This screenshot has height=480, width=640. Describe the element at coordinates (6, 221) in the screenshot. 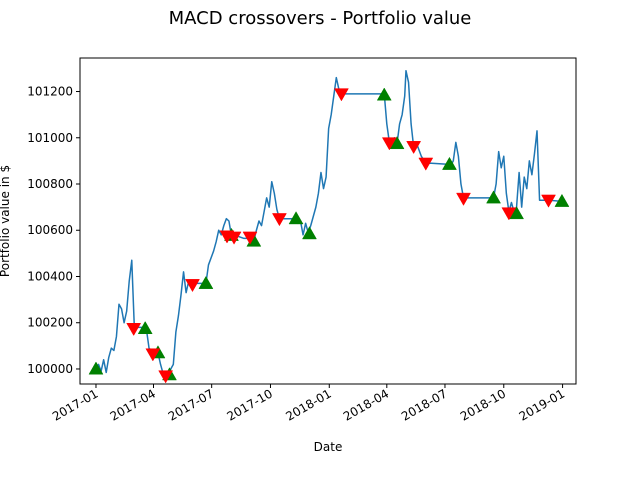

I see `y-axis-label: Portfolio value in $` at that location.